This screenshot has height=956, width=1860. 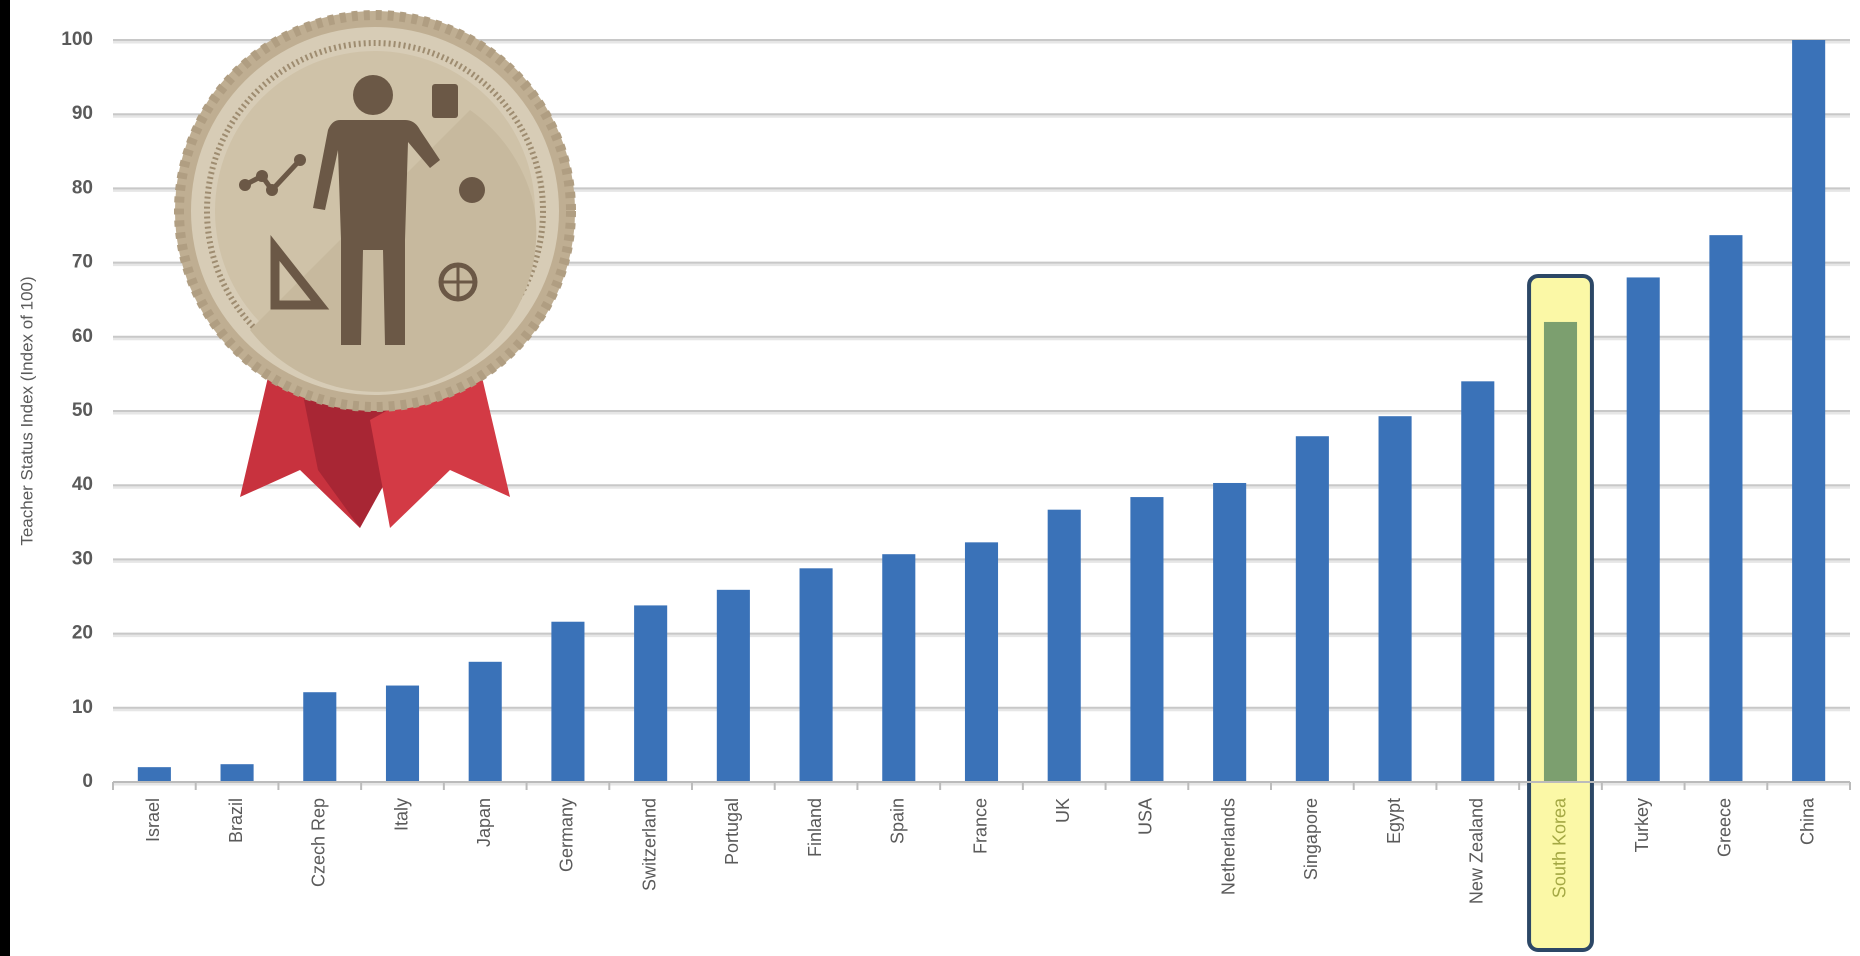 What do you see at coordinates (1063, 810) in the screenshot?
I see `x-tick-label: UK` at bounding box center [1063, 810].